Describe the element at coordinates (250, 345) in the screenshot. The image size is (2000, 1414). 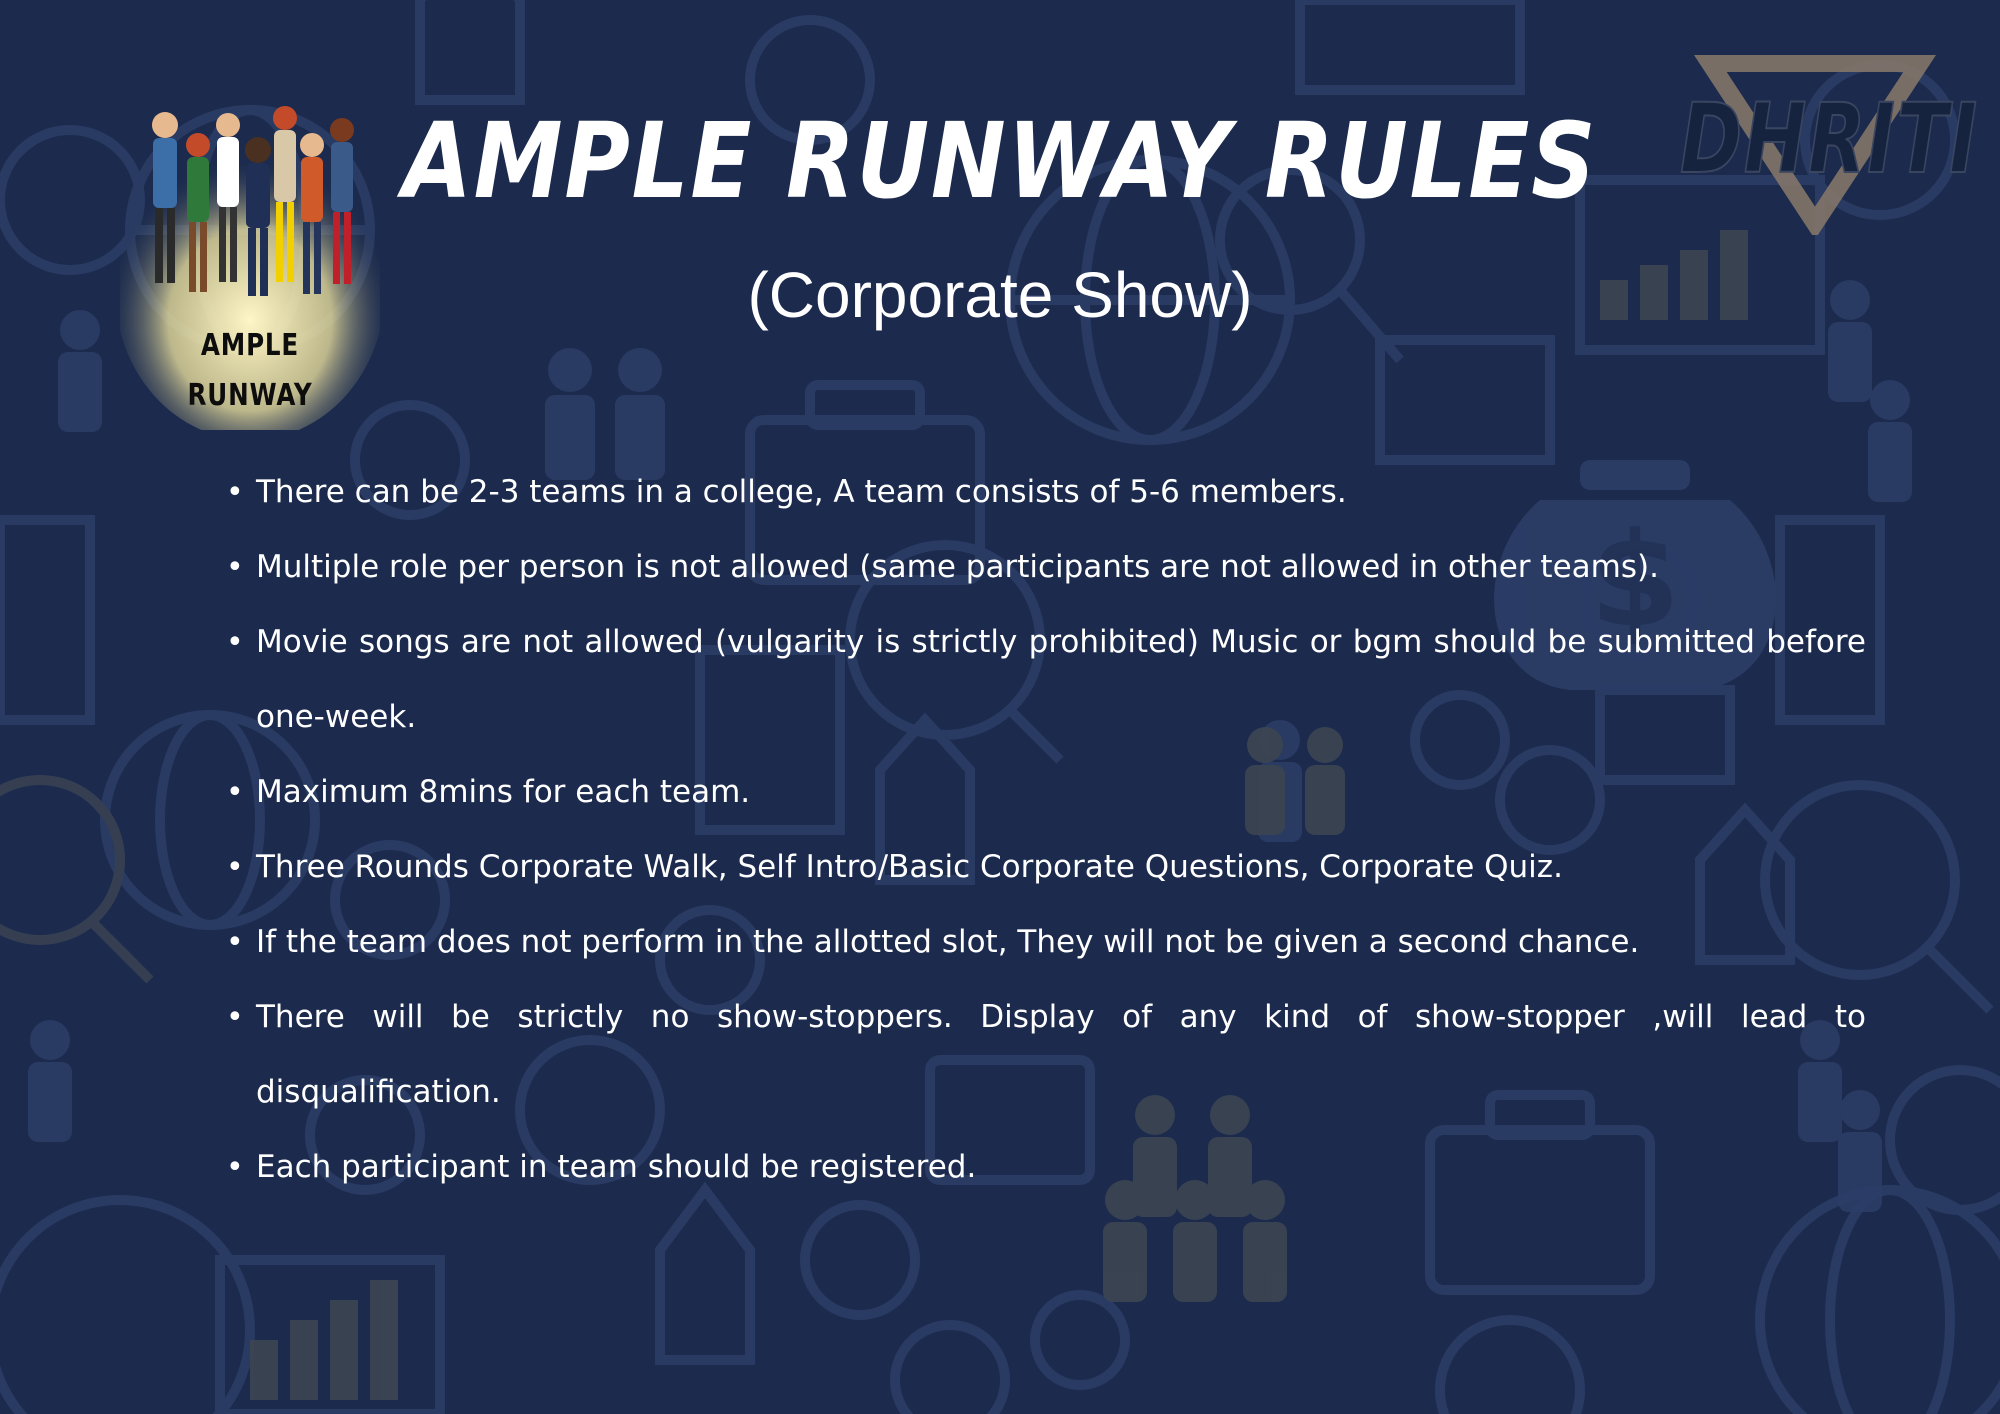
I see `logo-text-line-1: AMPLE` at that location.